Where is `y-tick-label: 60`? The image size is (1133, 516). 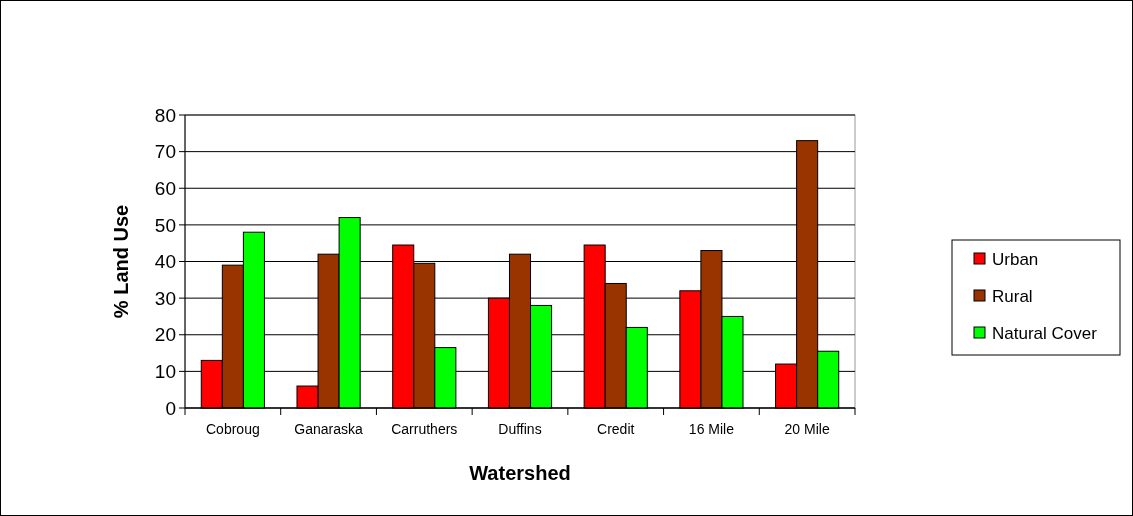 y-tick-label: 60 is located at coordinates (165, 188).